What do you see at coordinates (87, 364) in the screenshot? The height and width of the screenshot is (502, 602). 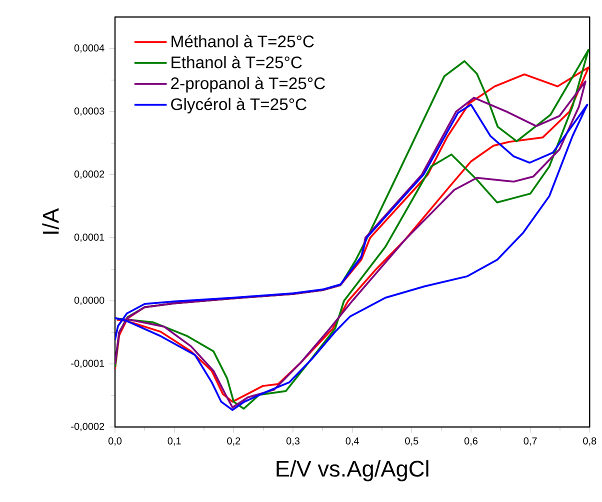 I see `y-tick-label: -0,0001` at bounding box center [87, 364].